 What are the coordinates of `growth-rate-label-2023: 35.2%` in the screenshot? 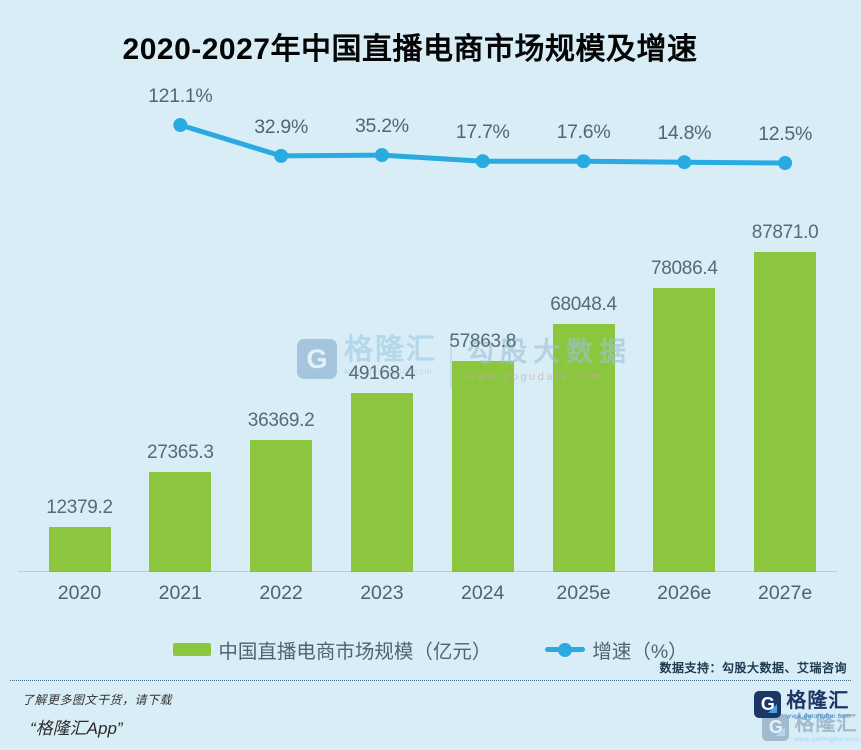 It's located at (381, 126).